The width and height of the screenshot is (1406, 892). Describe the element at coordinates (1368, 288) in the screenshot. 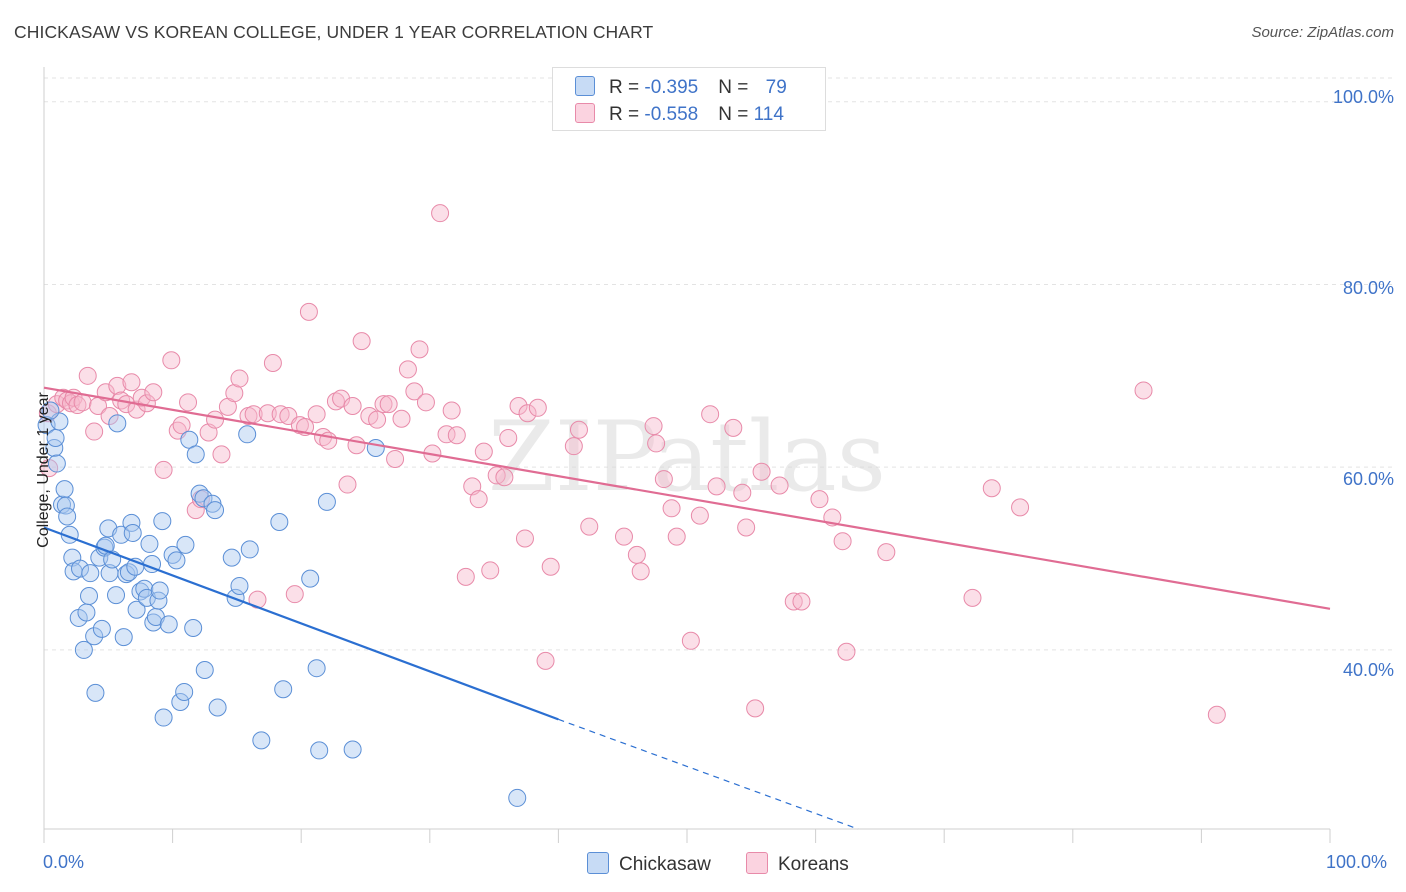

I see `y-tick-label-80: 80.0%` at that location.